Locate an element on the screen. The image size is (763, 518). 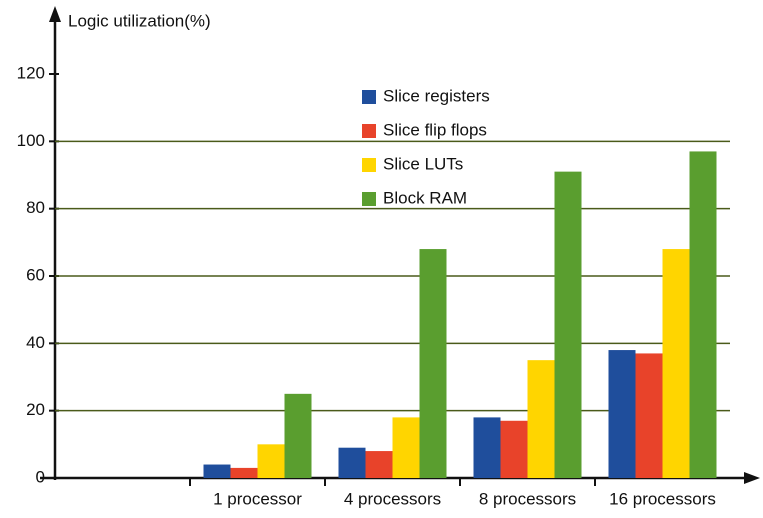
x-axis-arrow is located at coordinates (752, 478).